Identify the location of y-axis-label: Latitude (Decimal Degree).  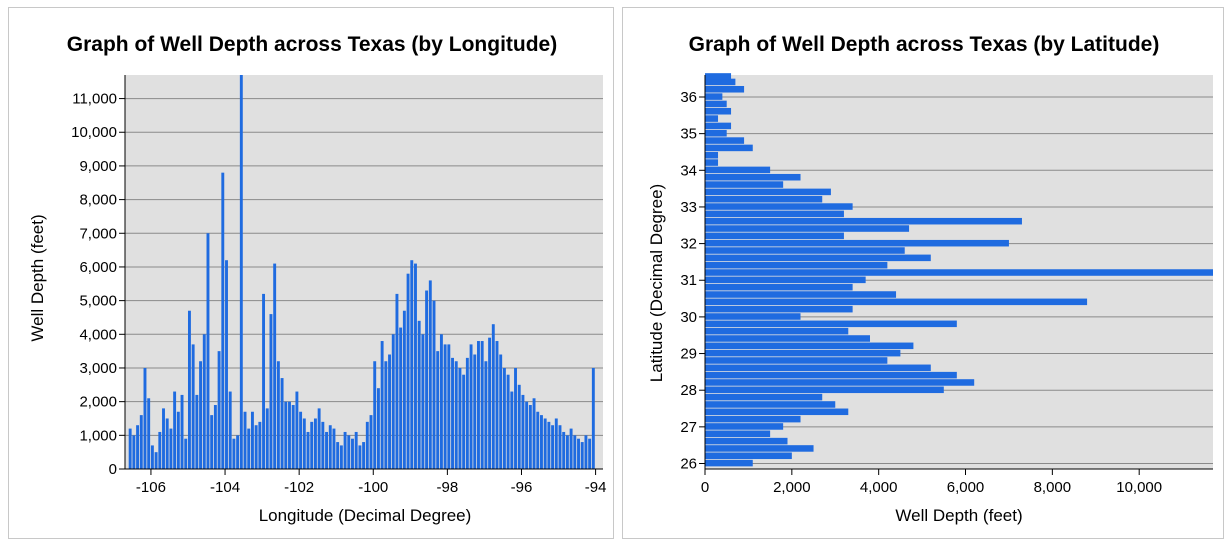
(656, 283).